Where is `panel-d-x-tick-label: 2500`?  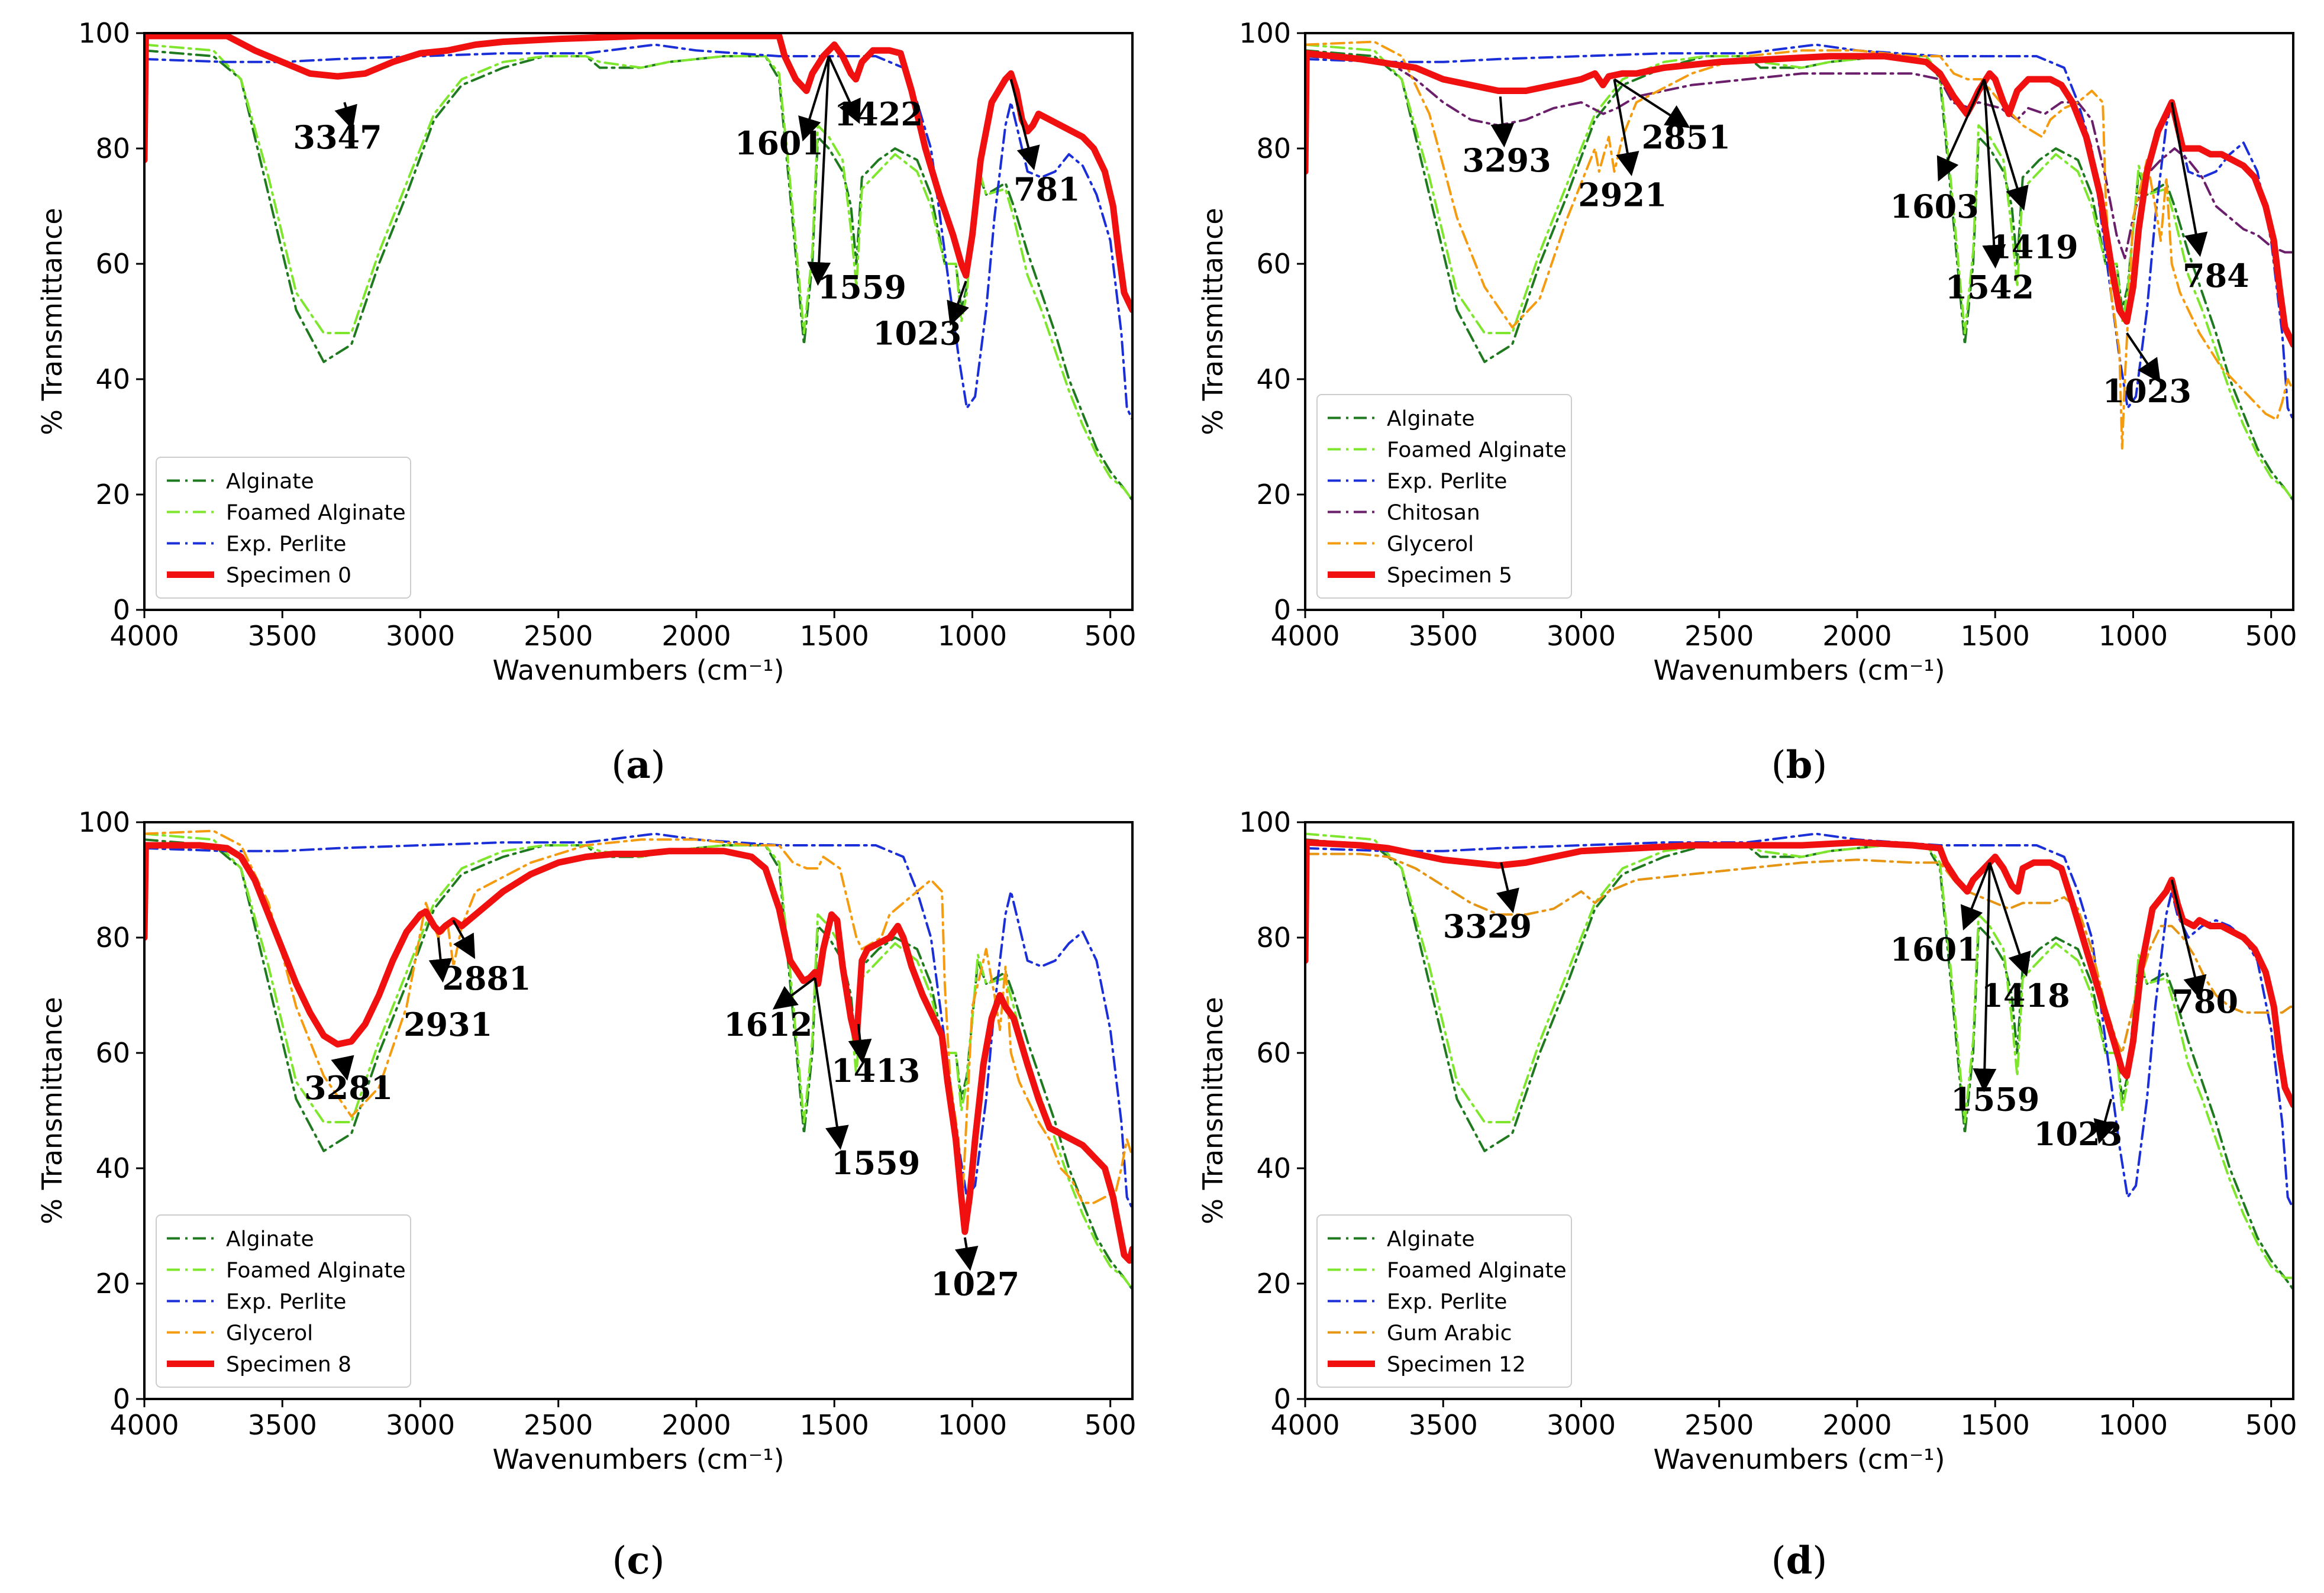
panel-d-x-tick-label: 2500 is located at coordinates (1719, 1425).